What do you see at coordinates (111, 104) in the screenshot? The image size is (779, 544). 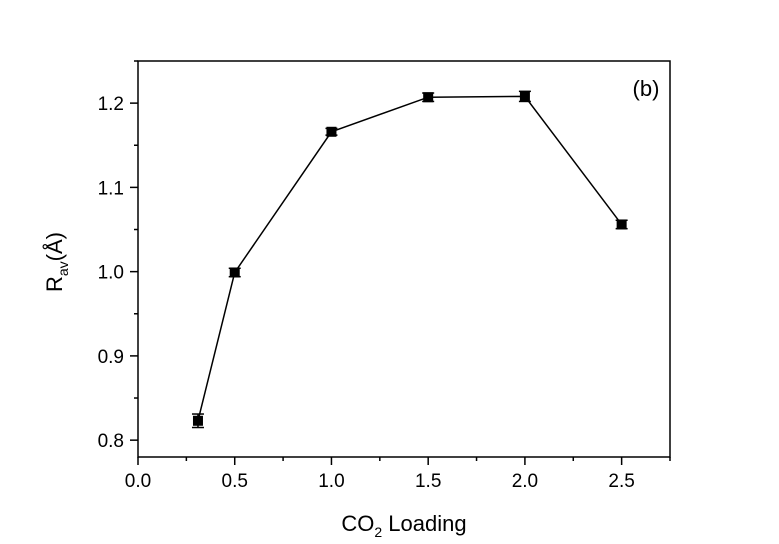 I see `y-tick-label: 1.2` at bounding box center [111, 104].